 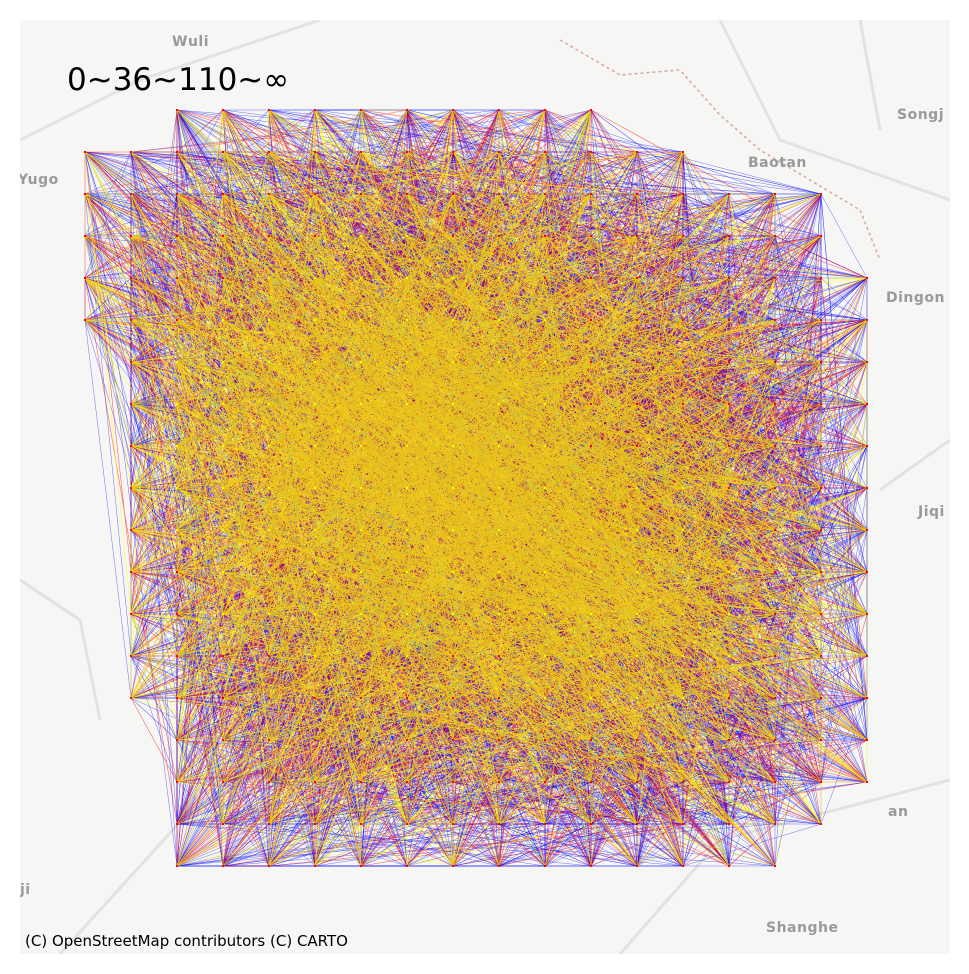 What do you see at coordinates (898, 812) in the screenshot?
I see `place-label-an: an` at bounding box center [898, 812].